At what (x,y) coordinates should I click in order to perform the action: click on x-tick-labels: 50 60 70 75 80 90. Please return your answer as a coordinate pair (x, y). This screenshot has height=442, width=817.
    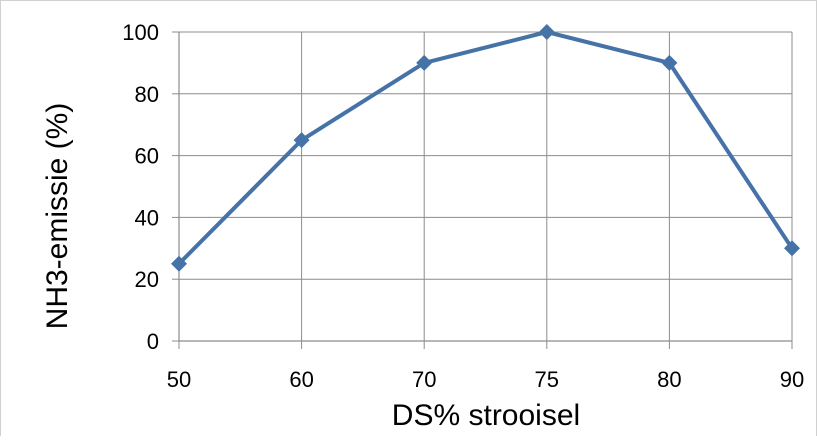
    Looking at the image, I should click on (485, 379).